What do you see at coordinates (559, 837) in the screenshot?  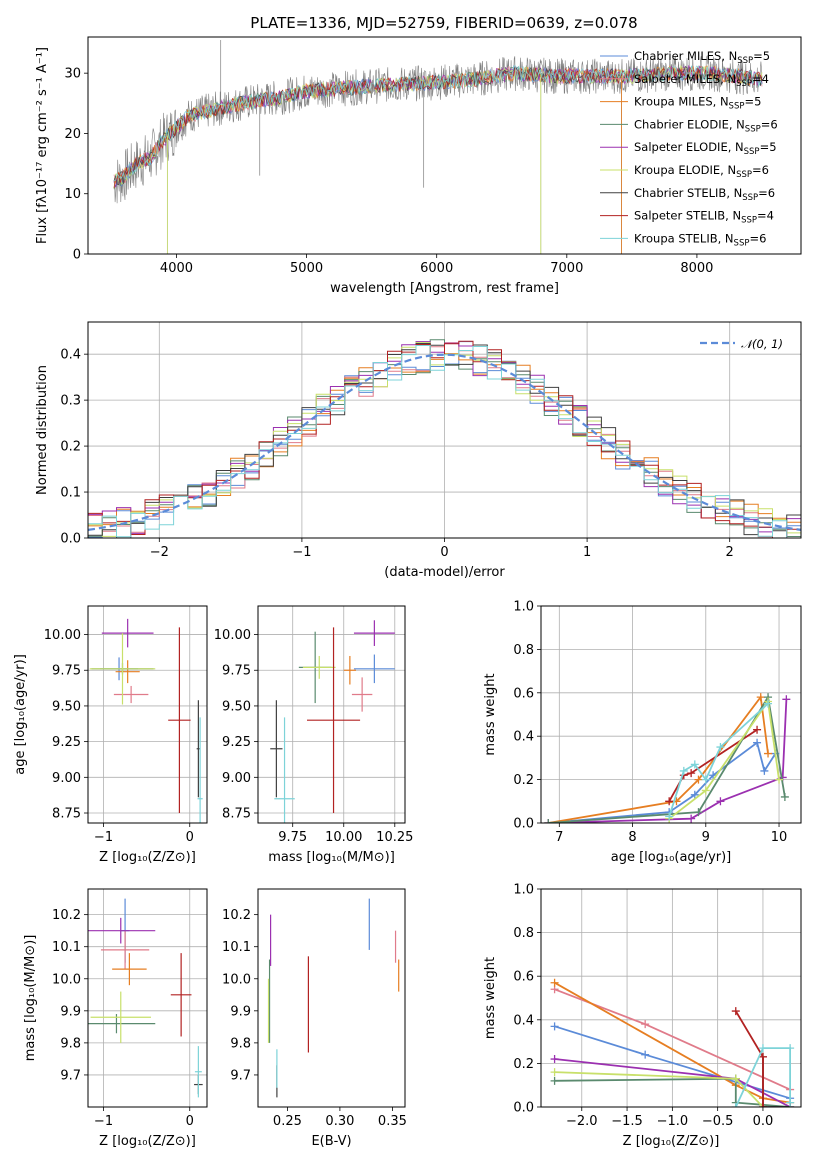 I see `weight-vs-age-xtick-label: 7` at bounding box center [559, 837].